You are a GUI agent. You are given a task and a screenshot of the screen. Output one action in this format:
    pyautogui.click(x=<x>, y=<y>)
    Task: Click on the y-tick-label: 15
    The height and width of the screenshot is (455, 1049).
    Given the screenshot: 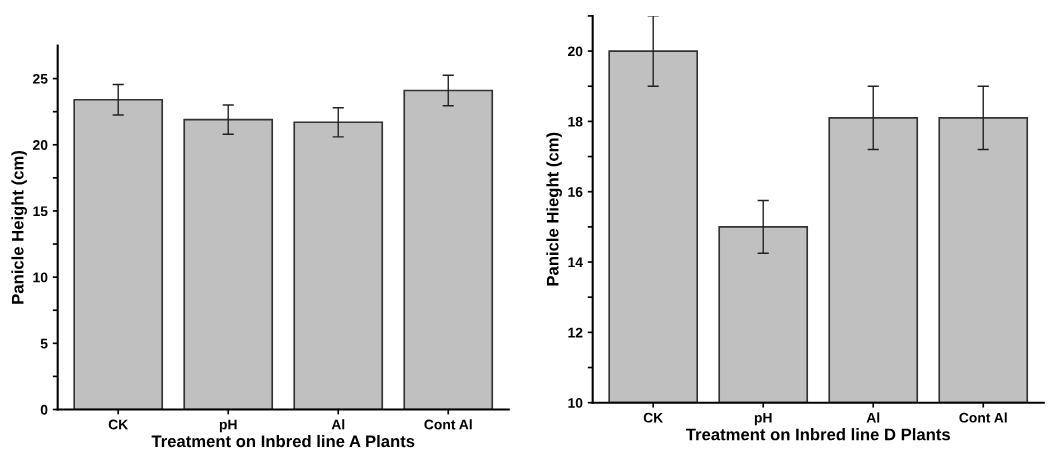 What is the action you would take?
    pyautogui.click(x=40, y=211)
    